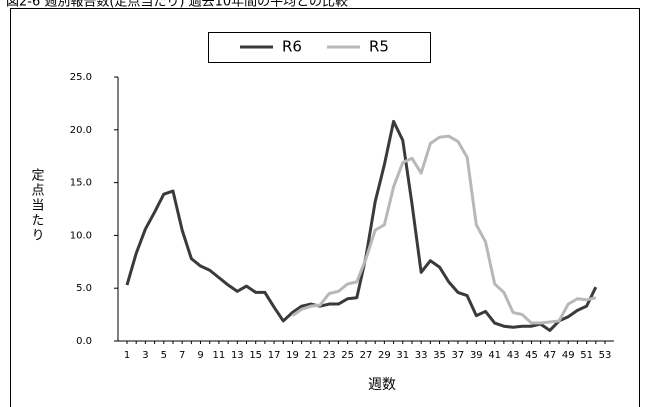 The image size is (648, 407). I want to click on x-tick-label: 23, so click(329, 355).